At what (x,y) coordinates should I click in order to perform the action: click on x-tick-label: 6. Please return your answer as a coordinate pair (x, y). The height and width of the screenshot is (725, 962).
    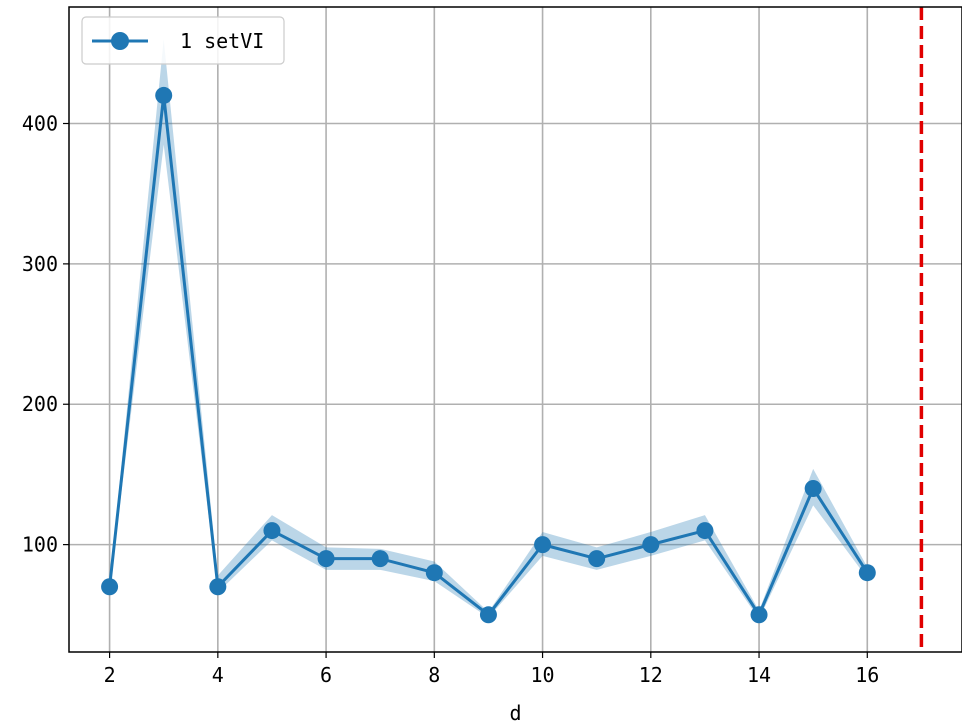
    Looking at the image, I should click on (326, 675).